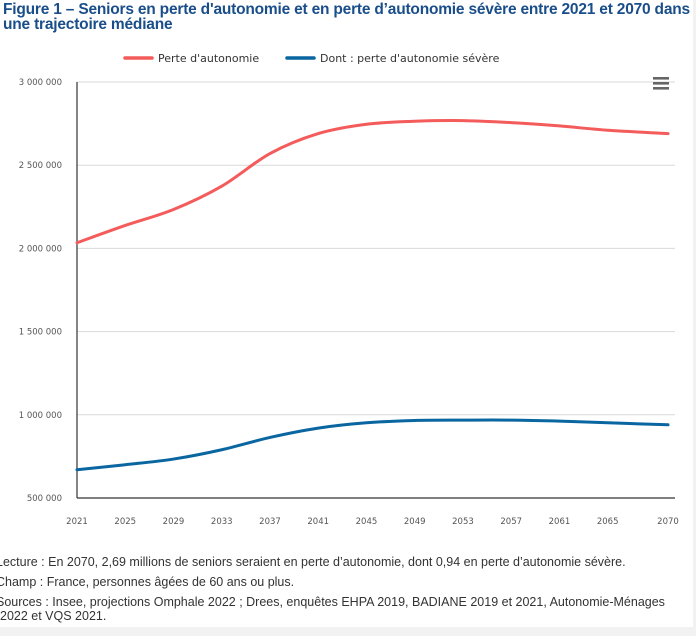 The height and width of the screenshot is (636, 696). What do you see at coordinates (511, 522) in the screenshot?
I see `x-tick-label: 2057` at bounding box center [511, 522].